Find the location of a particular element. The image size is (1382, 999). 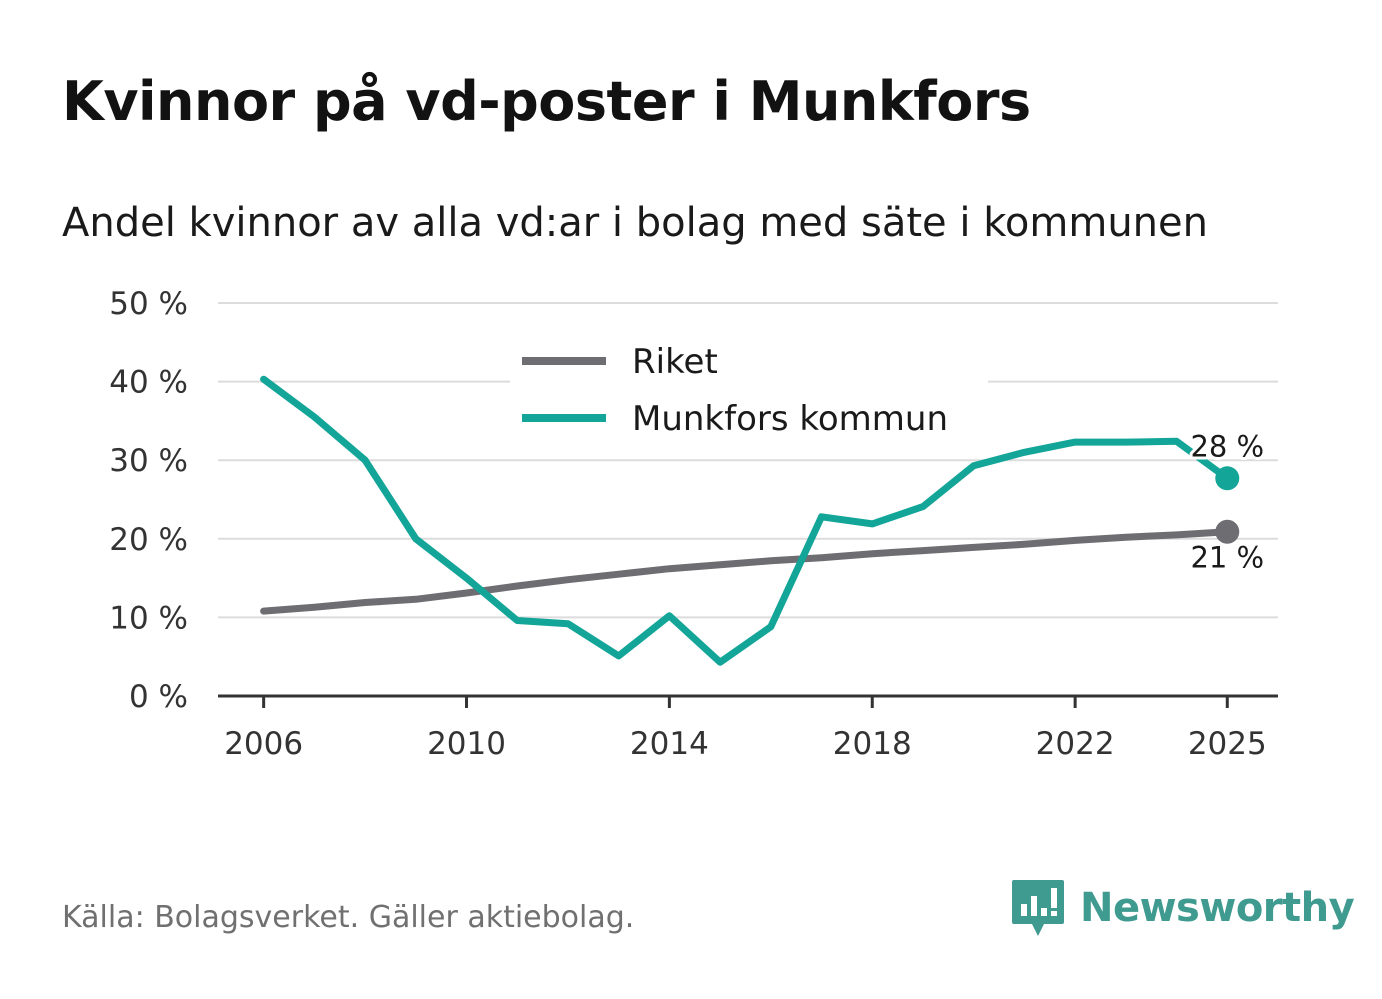

newsworthy-icon is located at coordinates (1038, 908).